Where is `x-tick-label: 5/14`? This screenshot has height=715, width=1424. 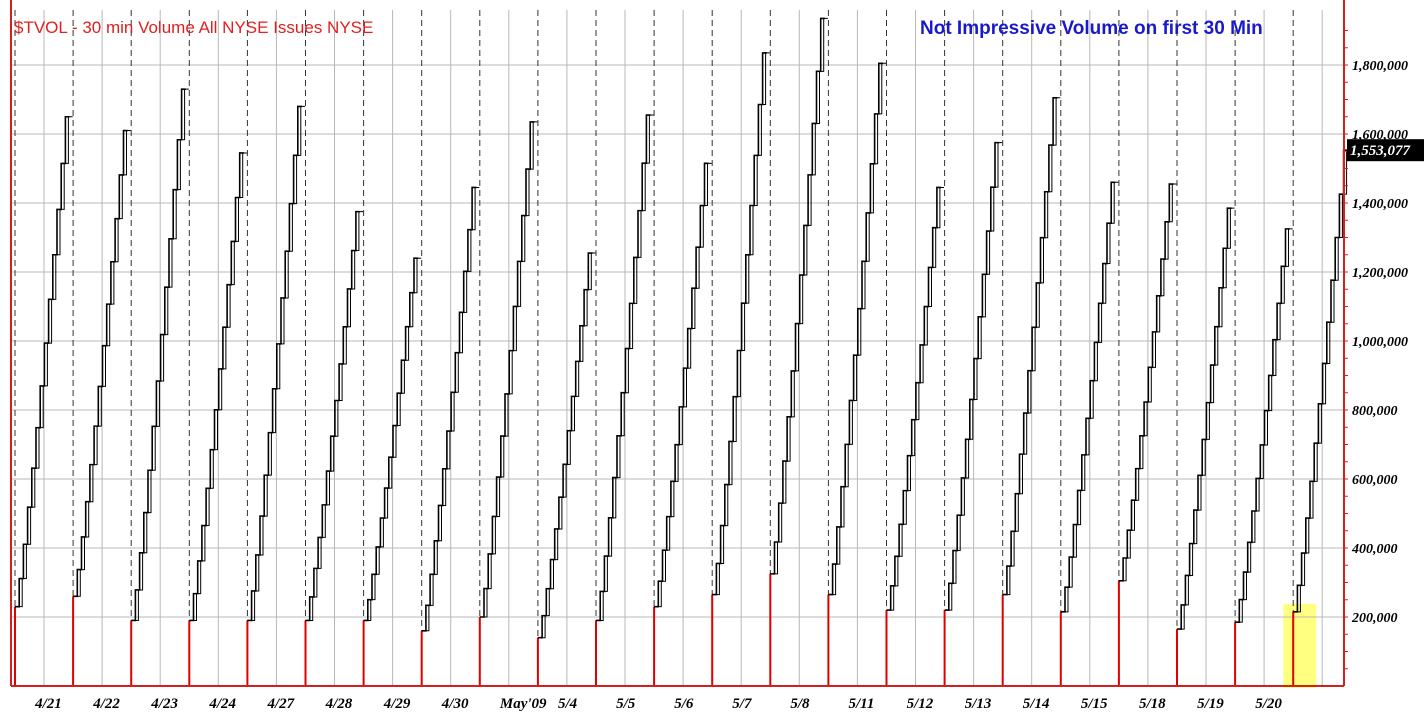 x-tick-label: 5/14 is located at coordinates (1036, 704).